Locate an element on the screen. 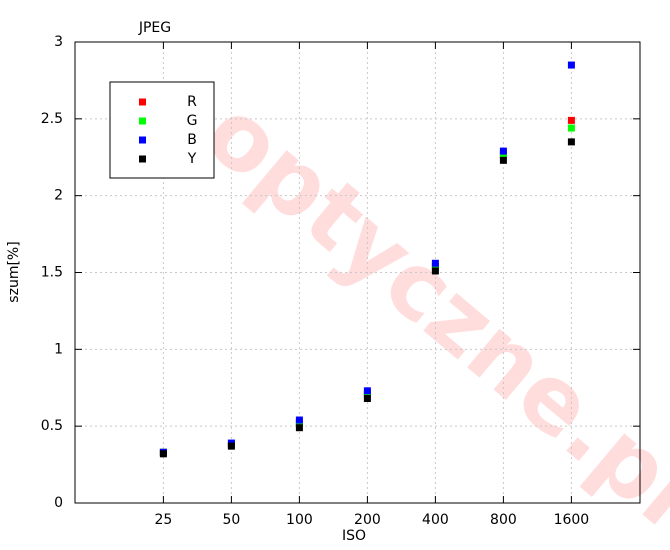  x-tick-label: 25 is located at coordinates (163, 520).